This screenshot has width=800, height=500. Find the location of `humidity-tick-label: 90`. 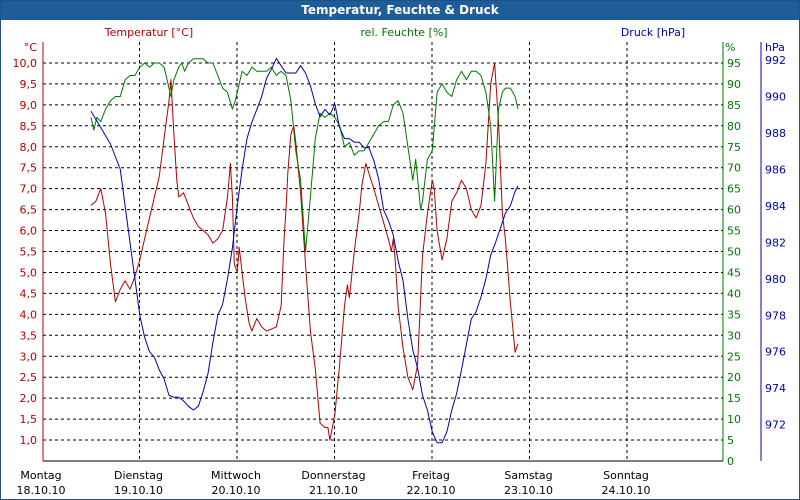

humidity-tick-label: 90 is located at coordinates (734, 84).